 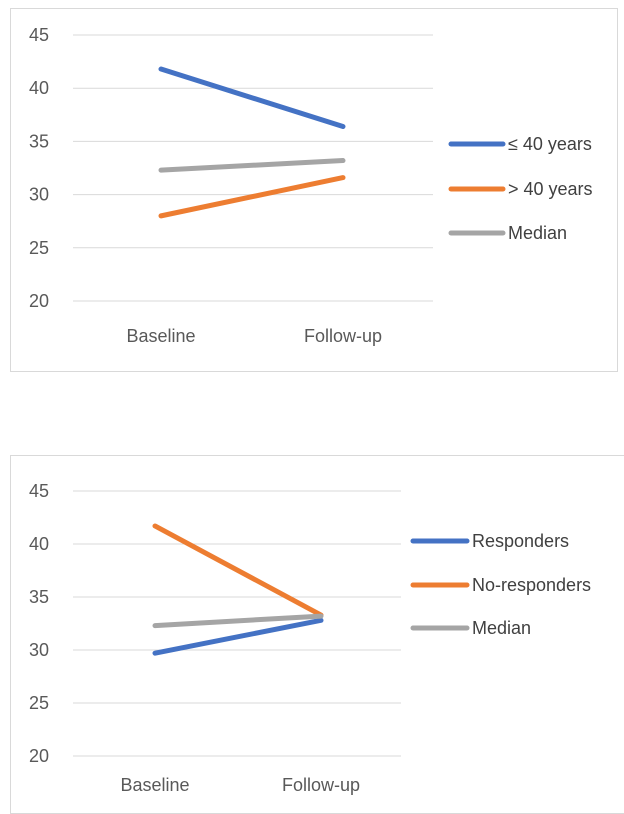 What do you see at coordinates (501, 628) in the screenshot?
I see `response-legend-label-2: Median` at bounding box center [501, 628].